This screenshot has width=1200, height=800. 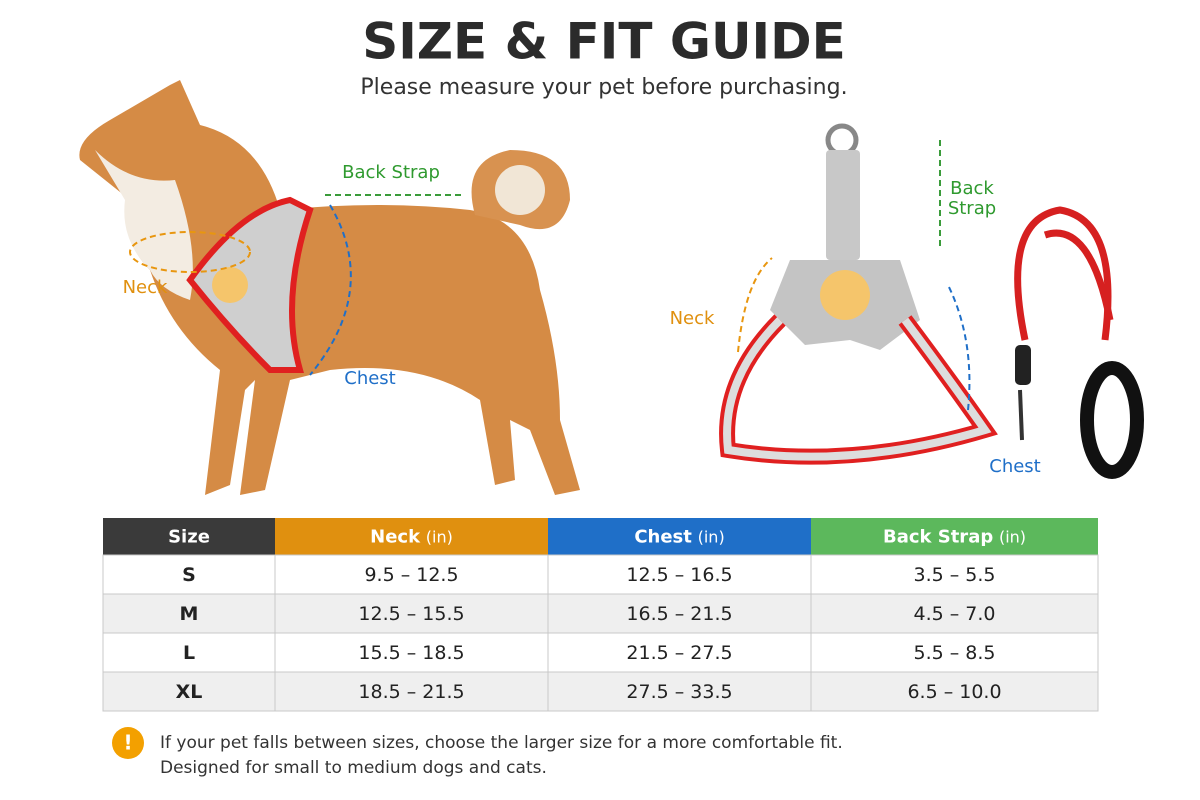 What do you see at coordinates (145, 287) in the screenshot?
I see `dog-neck-label: Neck` at bounding box center [145, 287].